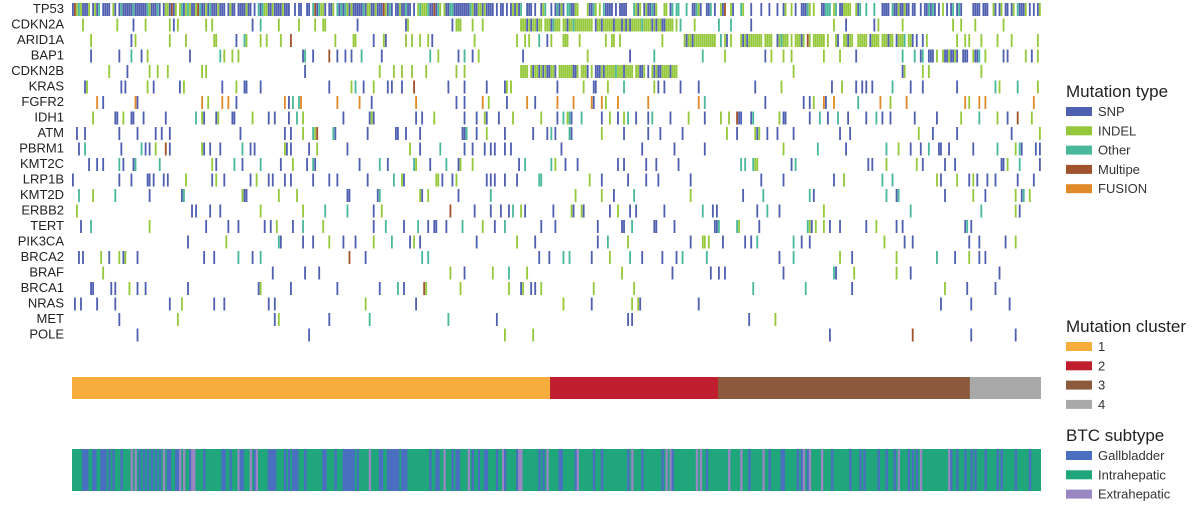 This screenshot has height=505, width=1200. What do you see at coordinates (41, 148) in the screenshot?
I see `gene-label-pbrm1: PBRM1` at bounding box center [41, 148].